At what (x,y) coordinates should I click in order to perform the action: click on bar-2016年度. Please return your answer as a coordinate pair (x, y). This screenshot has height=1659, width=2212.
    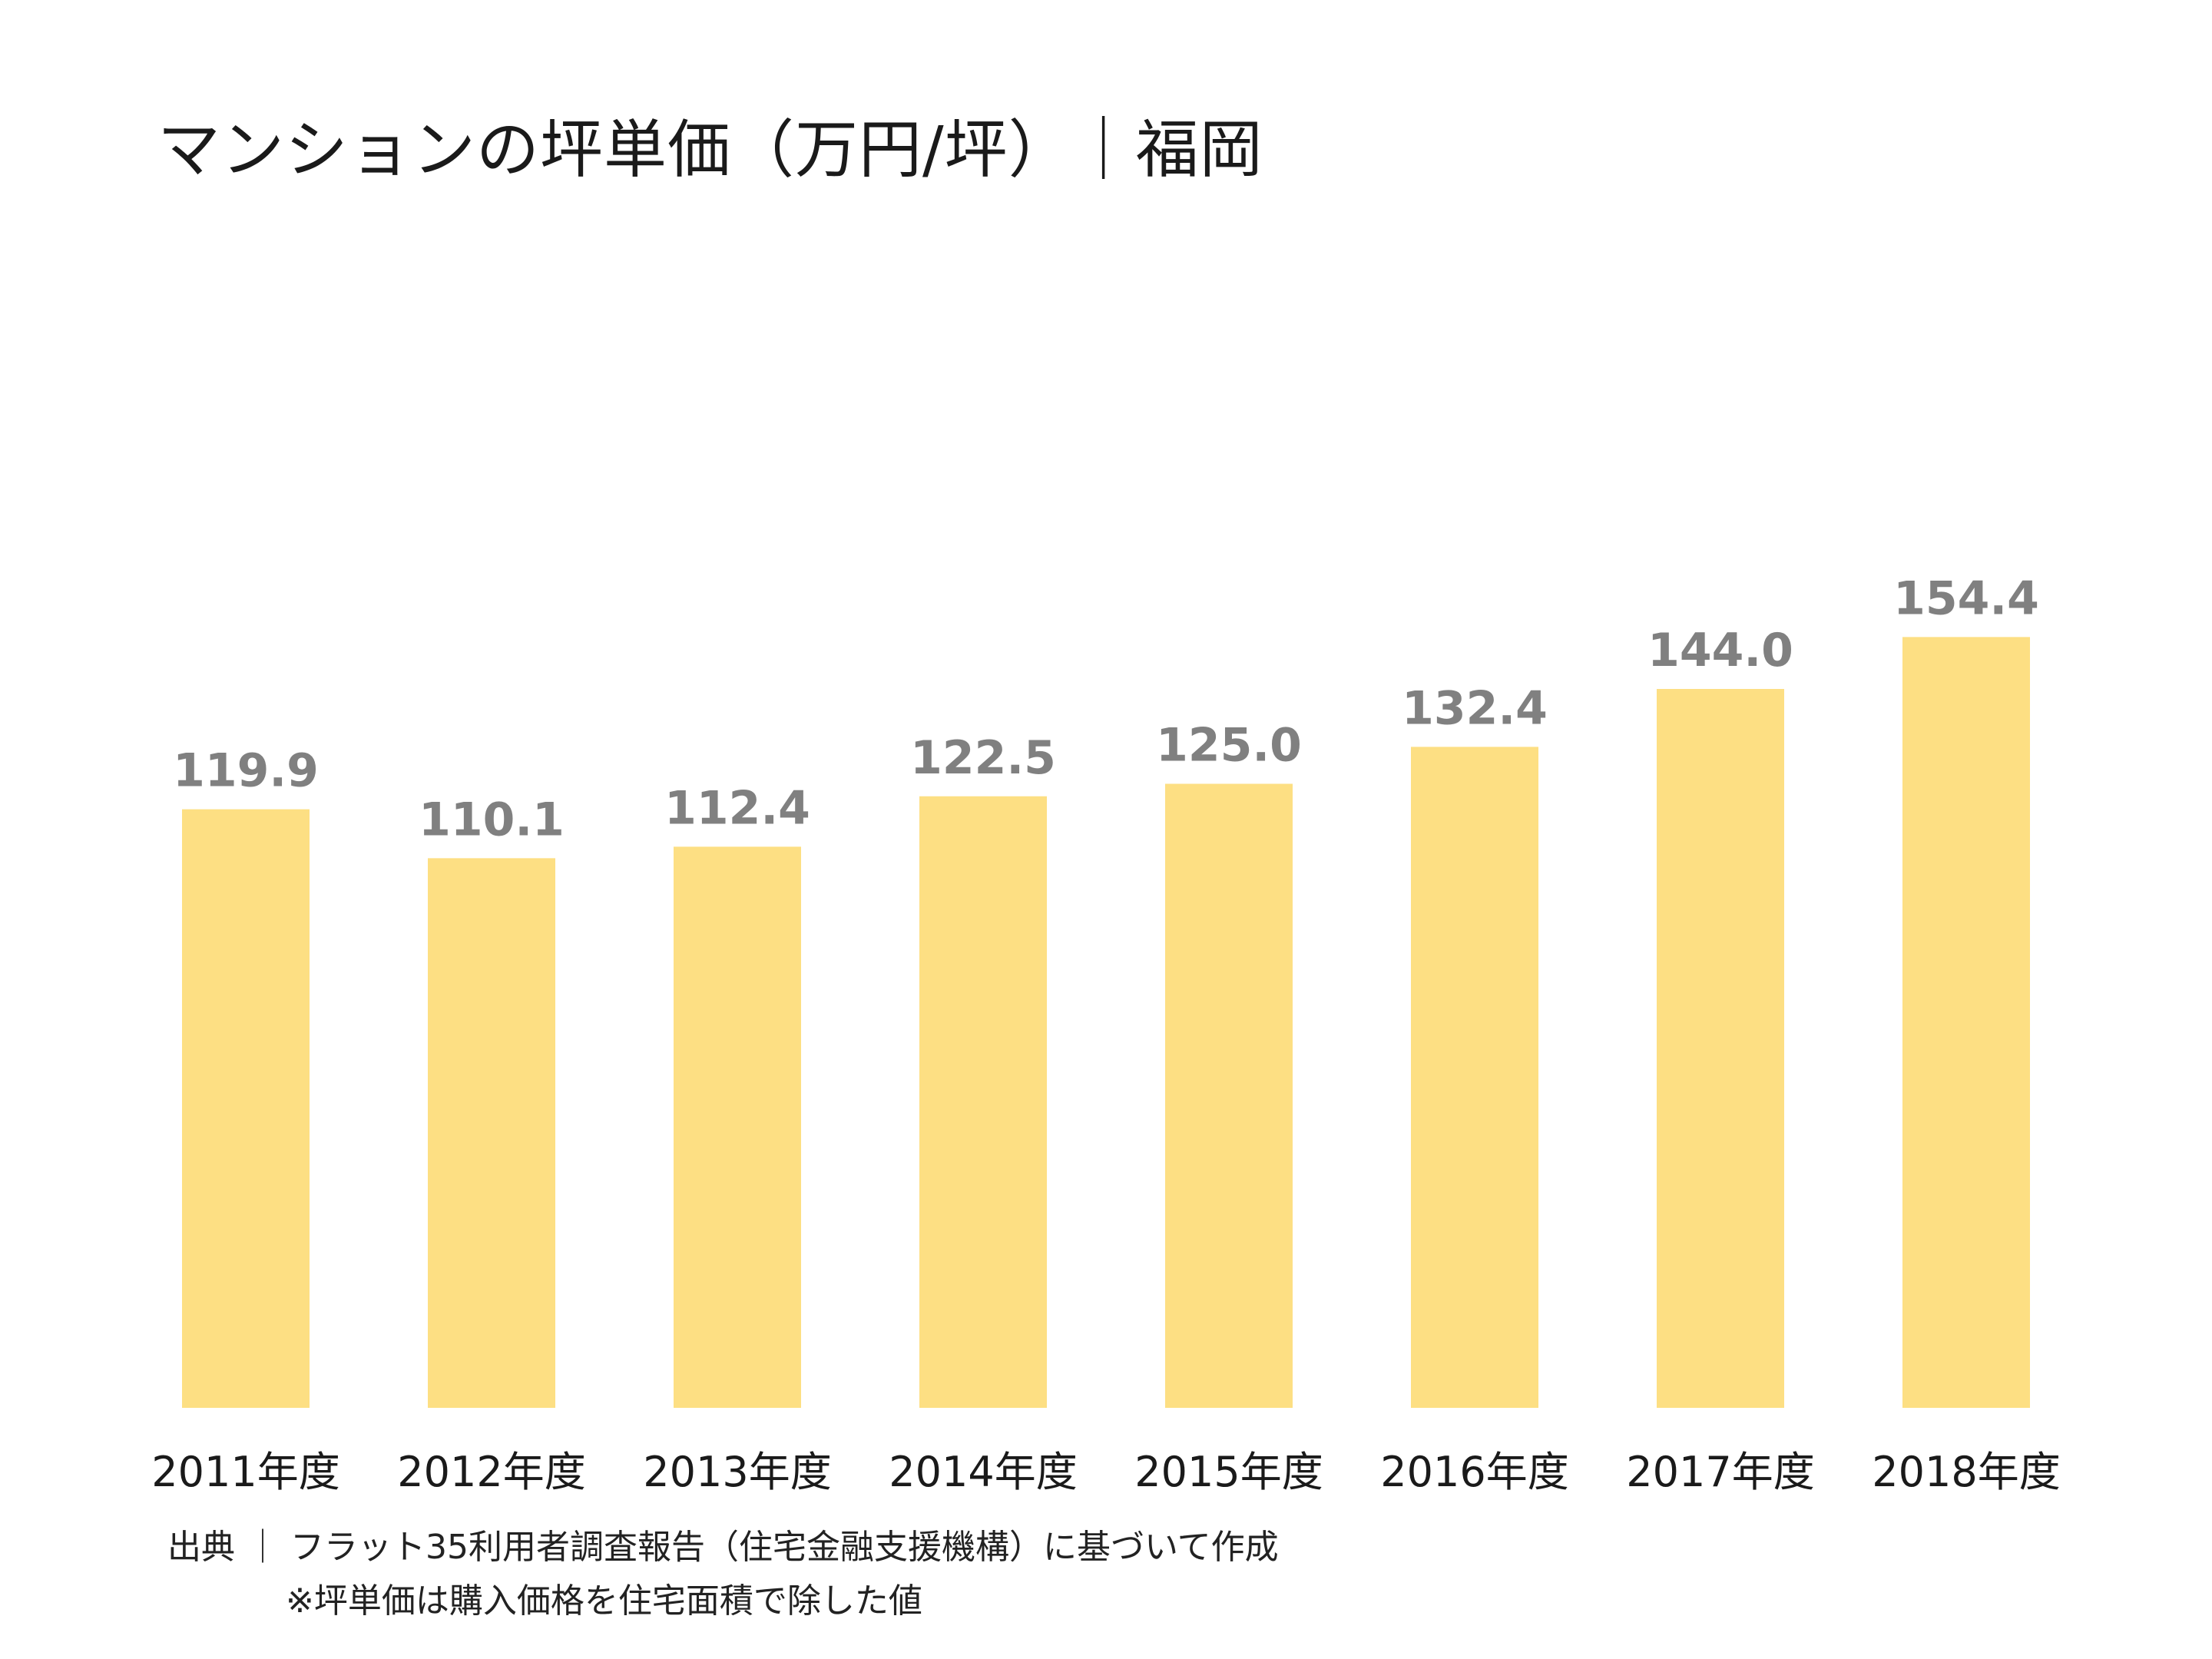
    Looking at the image, I should click on (1474, 1077).